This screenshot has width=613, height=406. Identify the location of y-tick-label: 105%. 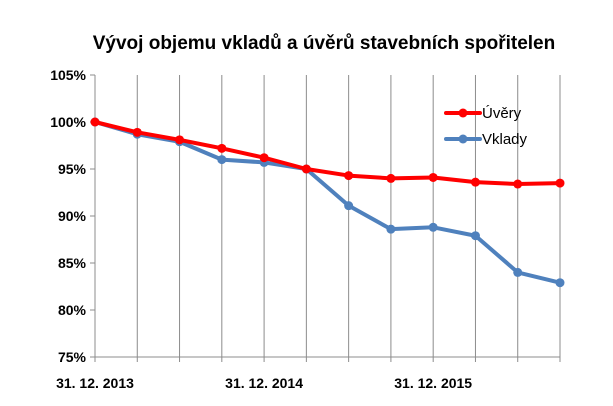
(68, 75).